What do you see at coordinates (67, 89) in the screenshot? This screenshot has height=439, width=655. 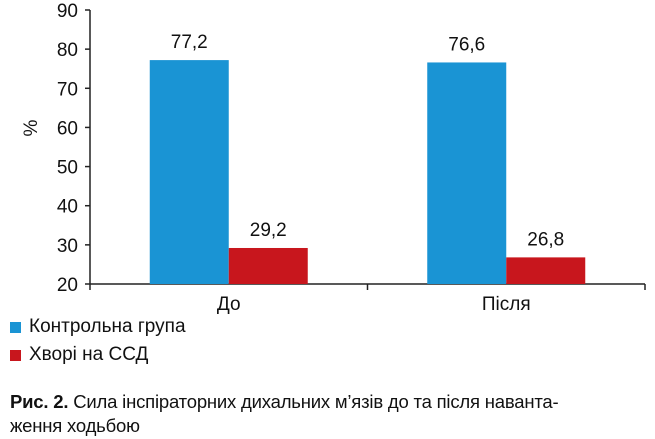 I see `y-tick-label: 70` at bounding box center [67, 89].